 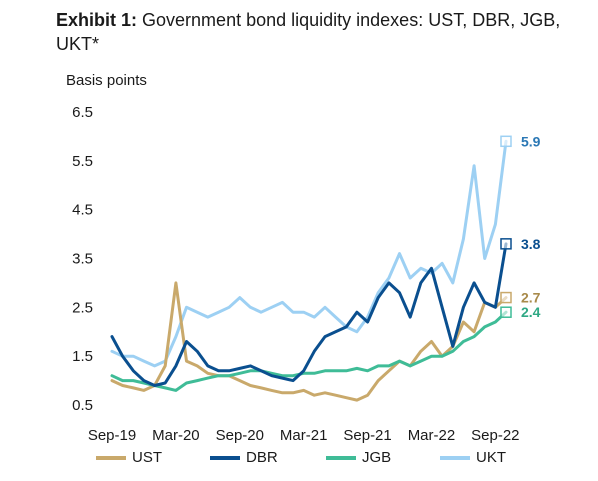 I want to click on y-tick-label: 2.5, so click(x=82, y=307).